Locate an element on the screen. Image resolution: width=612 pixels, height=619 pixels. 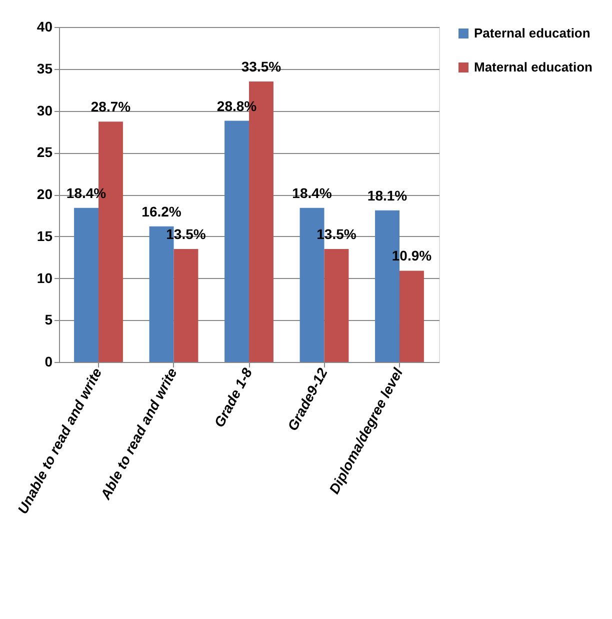
y-tick-label: 25 is located at coordinates (44, 152).